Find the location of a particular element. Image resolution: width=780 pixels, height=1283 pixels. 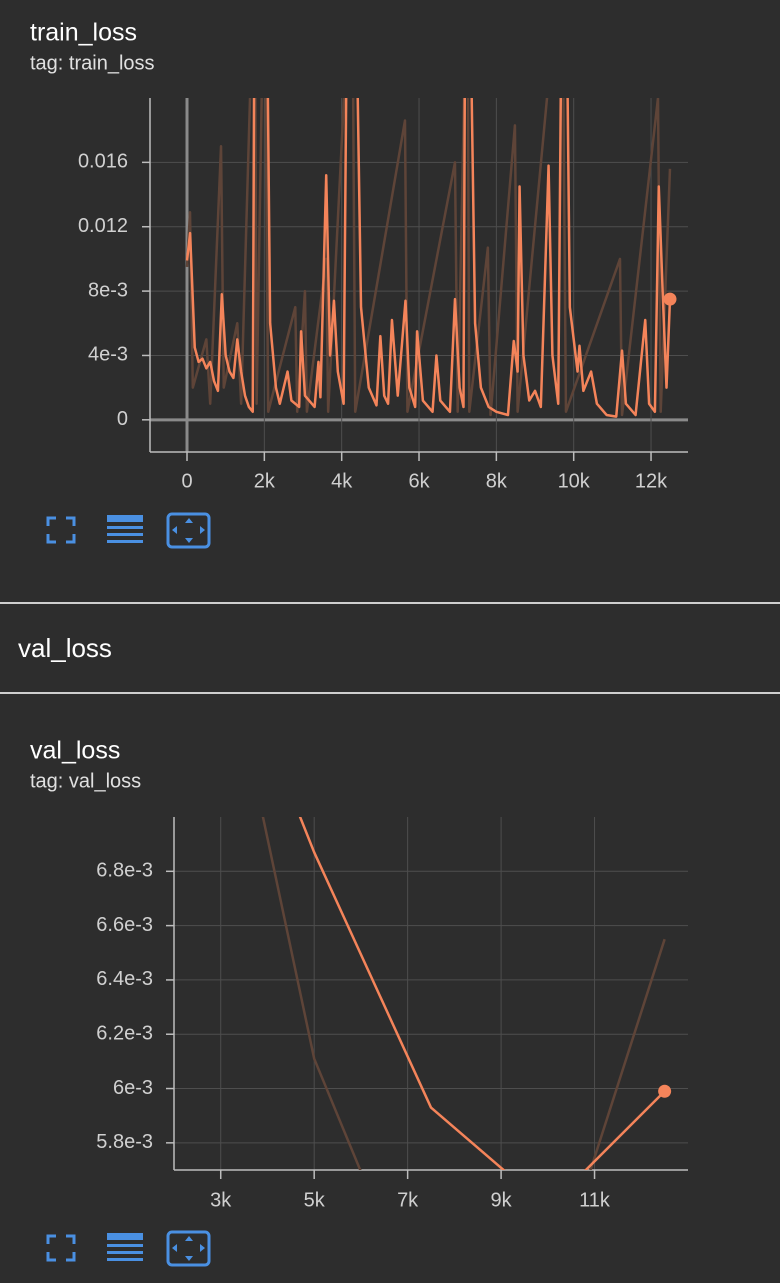

x-tick-label: 3k is located at coordinates (221, 1200).